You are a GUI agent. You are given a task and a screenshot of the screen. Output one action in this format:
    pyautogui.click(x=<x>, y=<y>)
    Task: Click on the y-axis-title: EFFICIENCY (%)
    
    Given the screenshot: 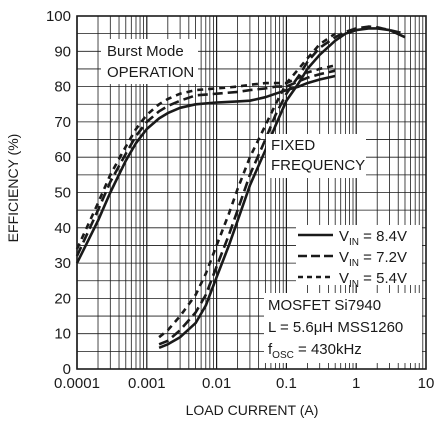 What is the action you would take?
    pyautogui.click(x=13, y=188)
    